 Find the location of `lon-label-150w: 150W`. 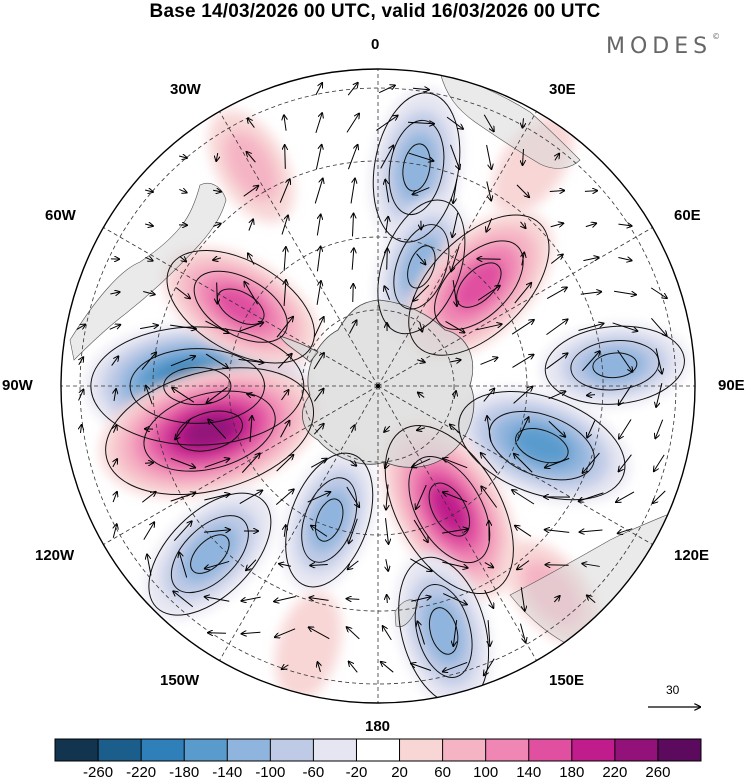

lon-label-150w: 150W is located at coordinates (180, 680).